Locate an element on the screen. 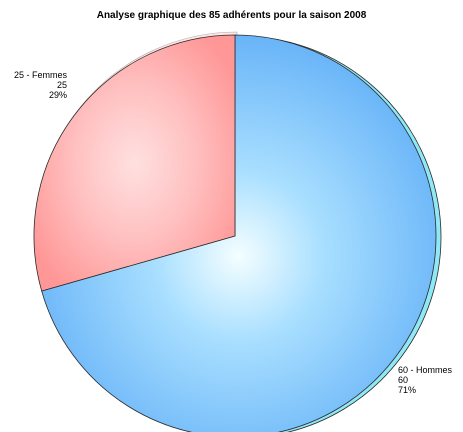  slice-label-hommes-percent: 71% is located at coordinates (407, 390).